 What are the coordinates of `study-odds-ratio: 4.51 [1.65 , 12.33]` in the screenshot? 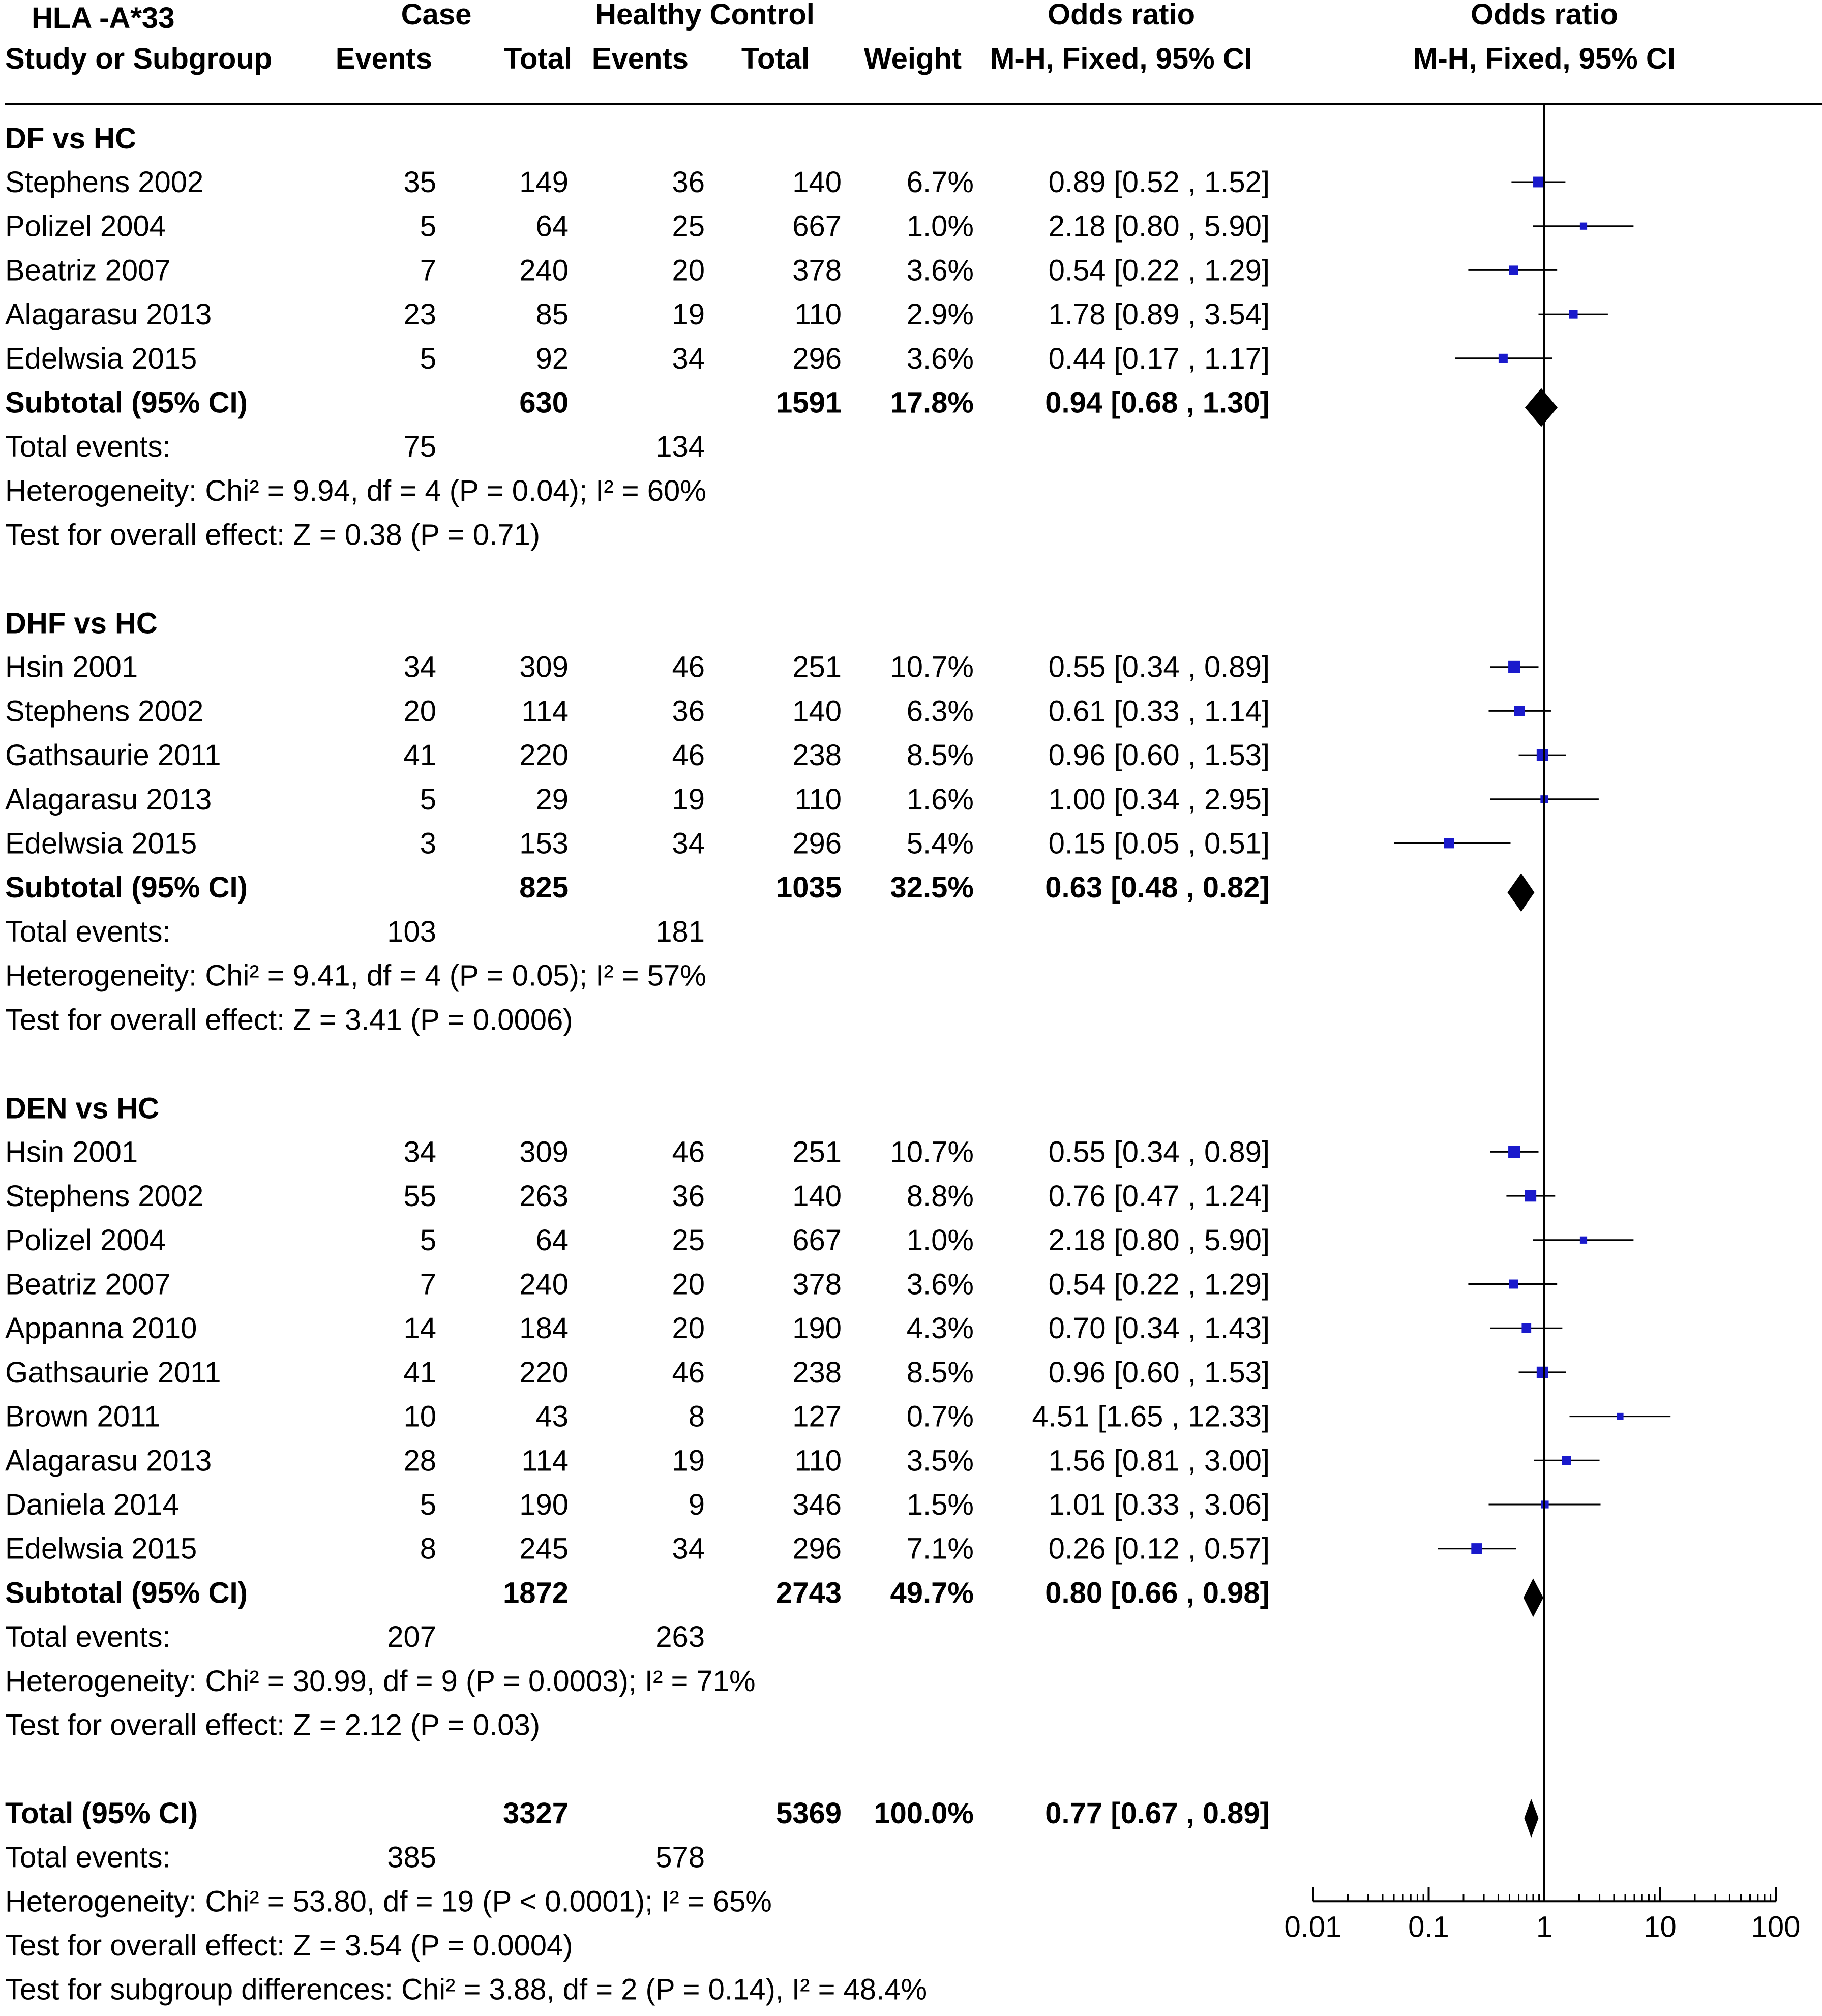 It's located at (1151, 1416).